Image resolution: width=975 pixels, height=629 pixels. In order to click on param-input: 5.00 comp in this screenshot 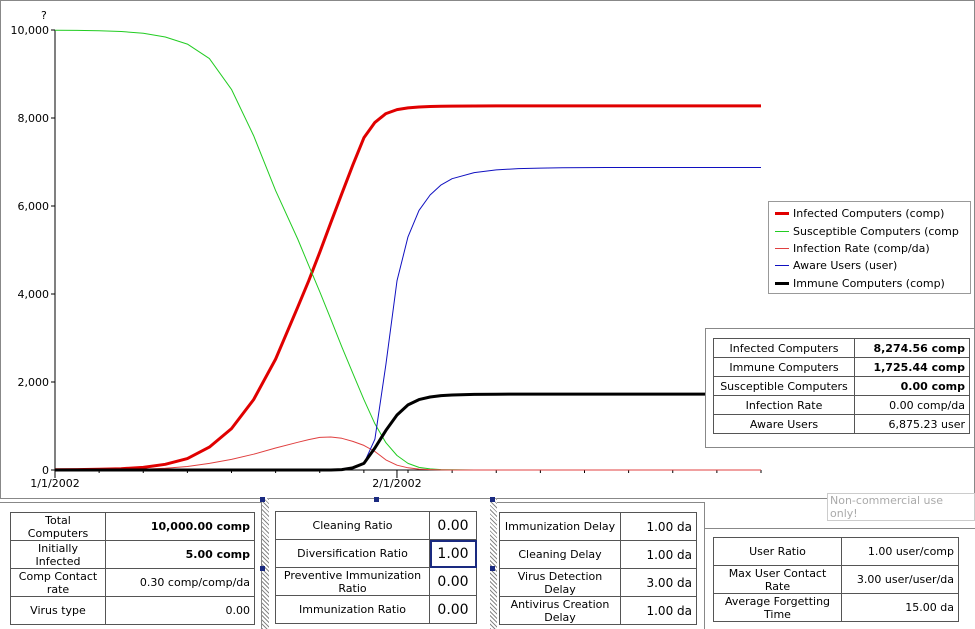, I will do `click(180, 554)`.